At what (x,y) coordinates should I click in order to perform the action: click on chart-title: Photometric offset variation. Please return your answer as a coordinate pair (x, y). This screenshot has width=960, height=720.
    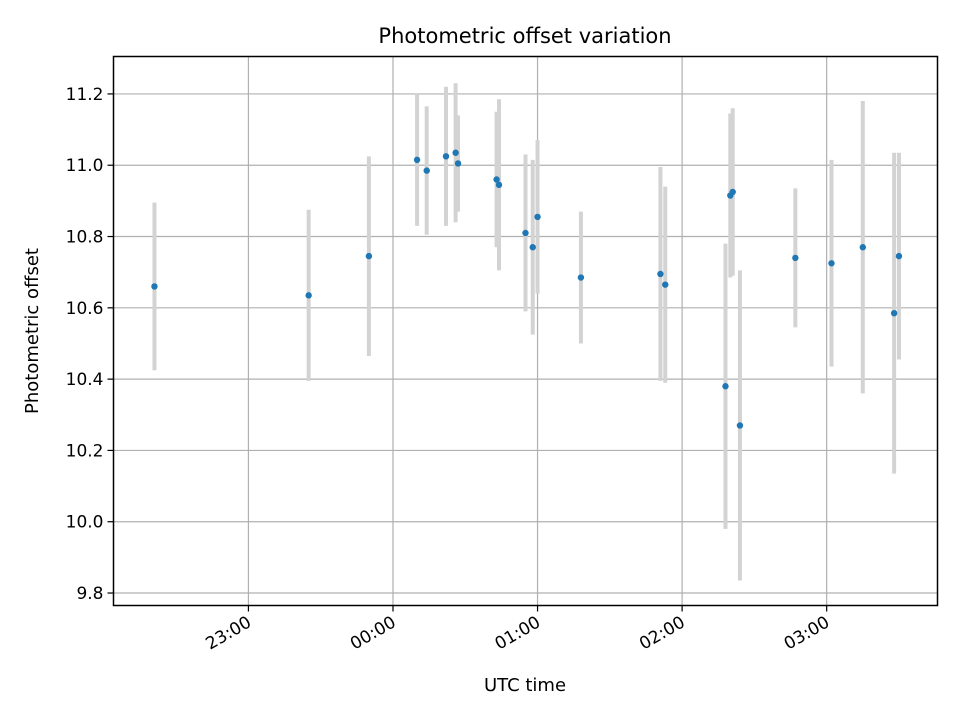
    Looking at the image, I should click on (524, 36).